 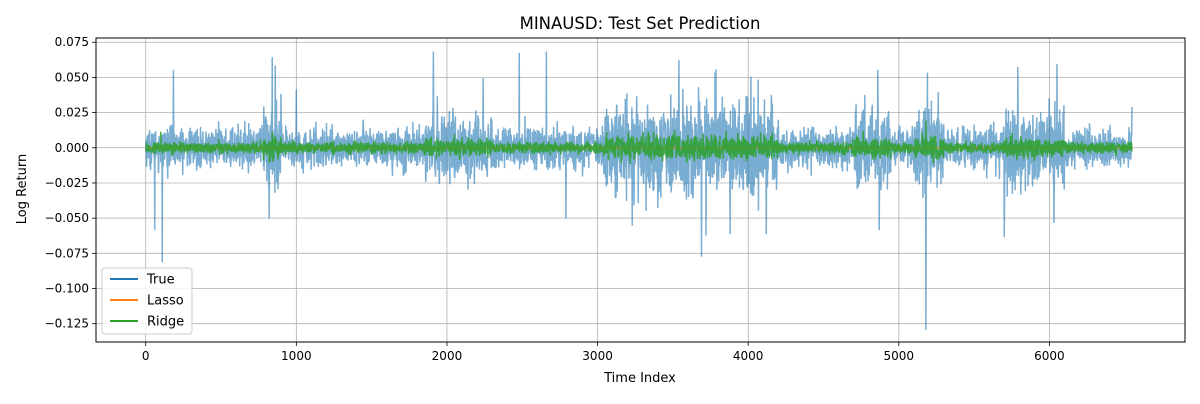 I want to click on x-axis-label: Time Index, so click(x=639, y=378).